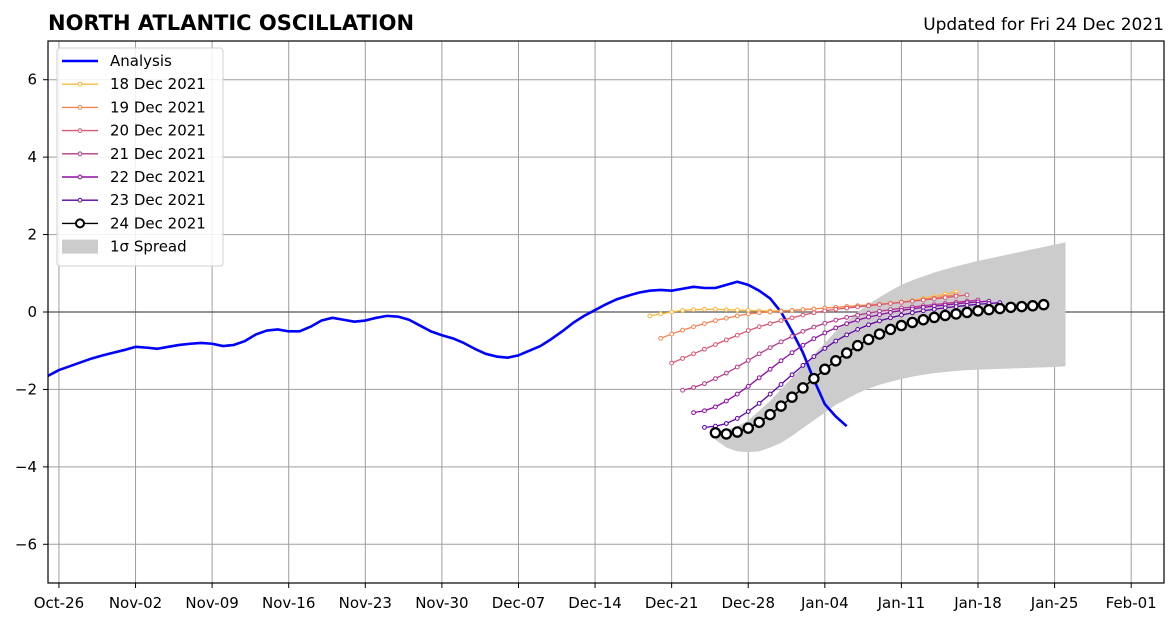 The width and height of the screenshot is (1176, 622). I want to click on legend-box, so click(140, 157).